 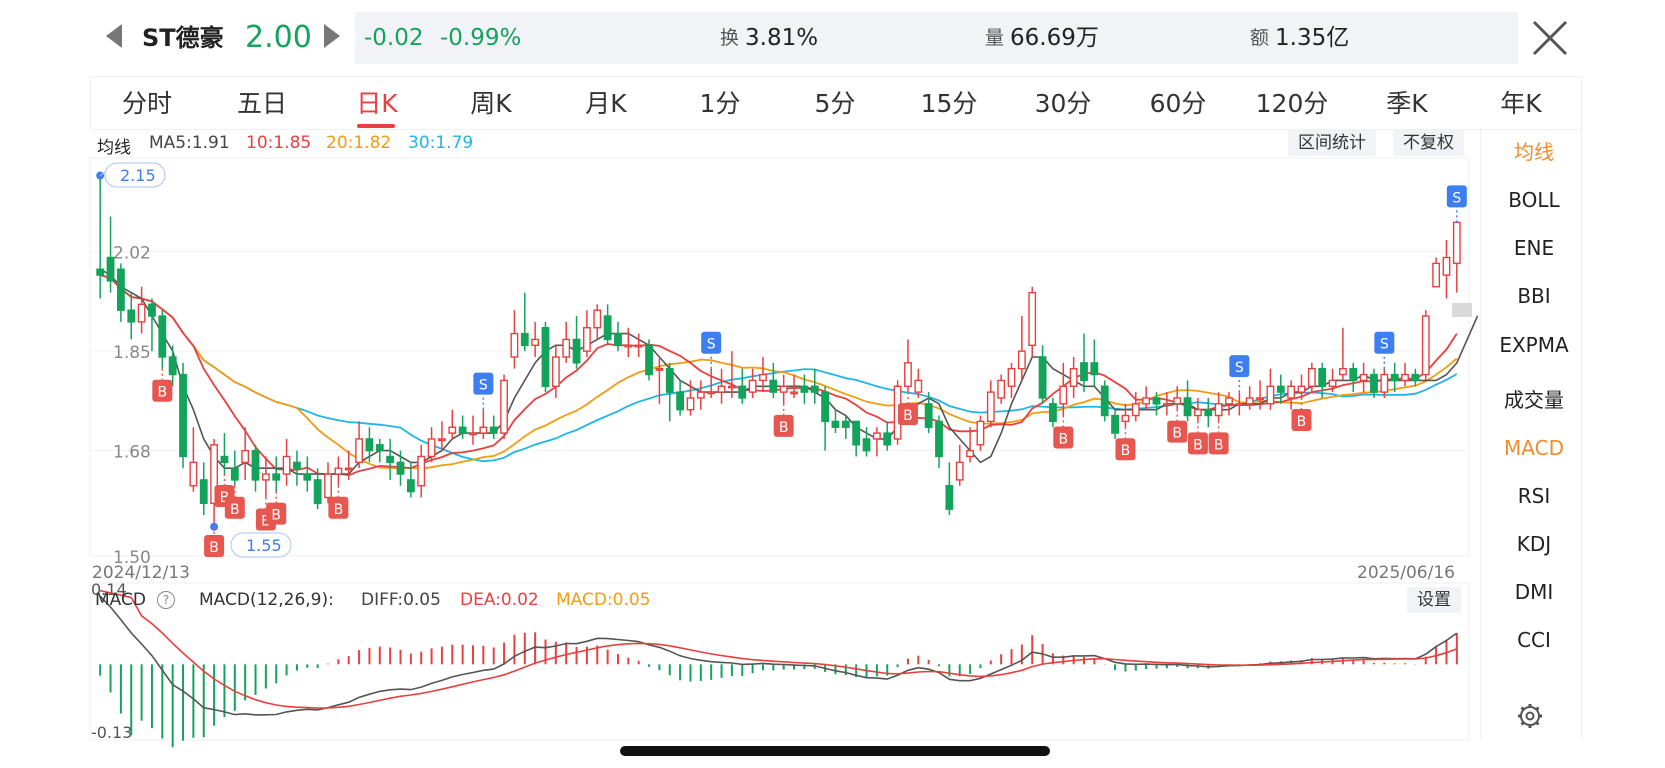 I want to click on gear-icon, so click(x=1530, y=716).